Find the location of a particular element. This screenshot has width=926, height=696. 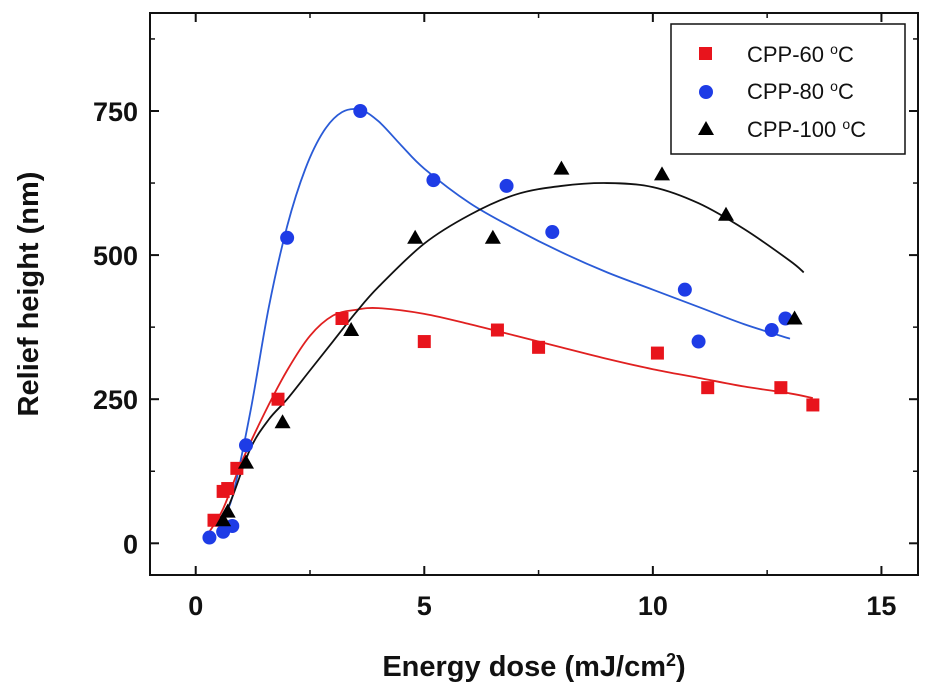

y-tick-label: 750 is located at coordinates (115, 112).